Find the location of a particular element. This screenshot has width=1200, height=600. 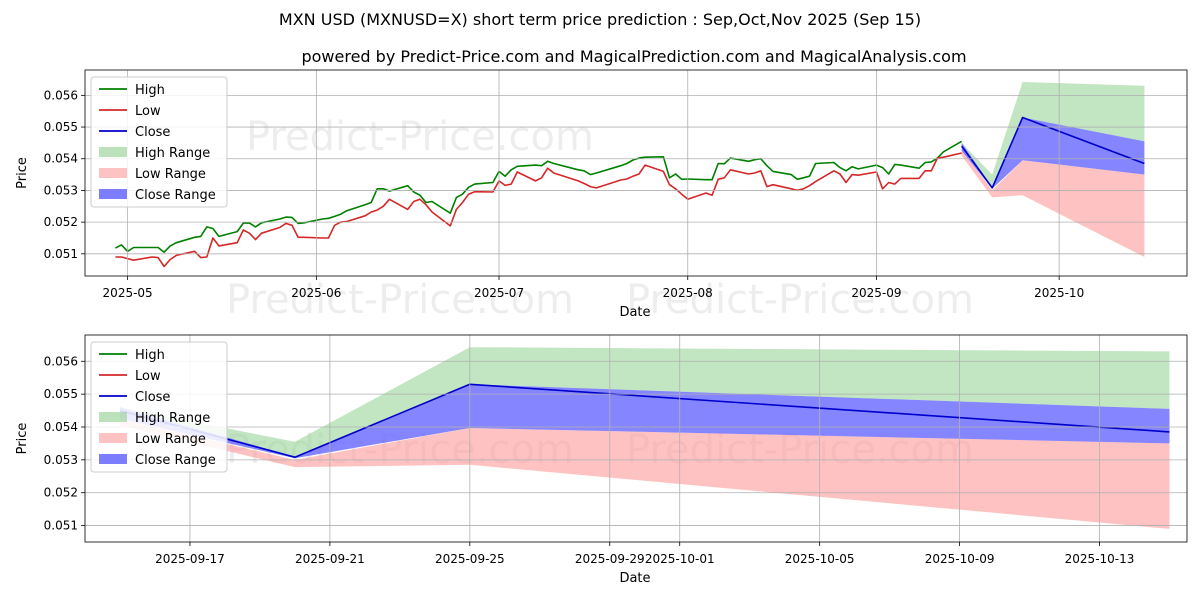

x-tick-label: 2025-06 is located at coordinates (316, 293).